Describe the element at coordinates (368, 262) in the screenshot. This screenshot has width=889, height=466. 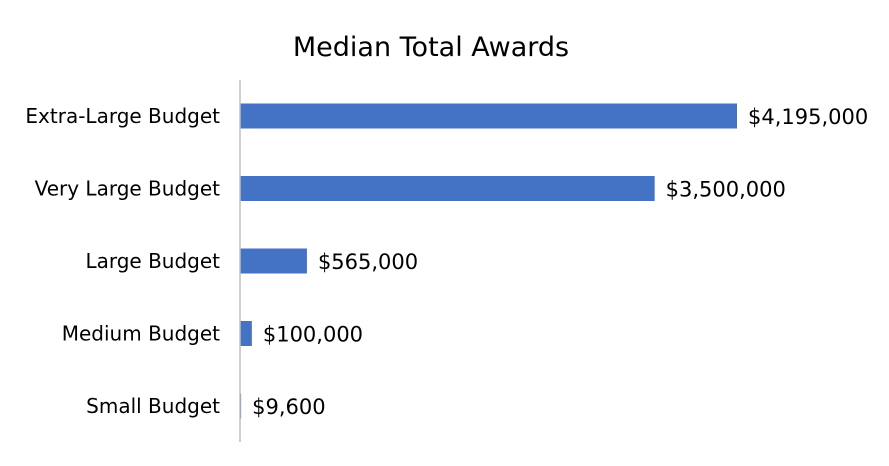
I see `data-label-2: $565,000` at that location.